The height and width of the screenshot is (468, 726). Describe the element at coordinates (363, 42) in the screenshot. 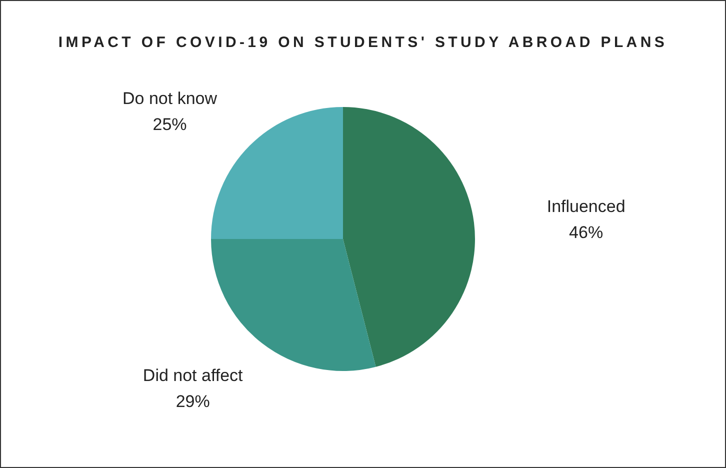

I see `chart-title: IMPACT OF COVID-19 ON STUDENTS' STUDY ABROAD PLANS` at that location.